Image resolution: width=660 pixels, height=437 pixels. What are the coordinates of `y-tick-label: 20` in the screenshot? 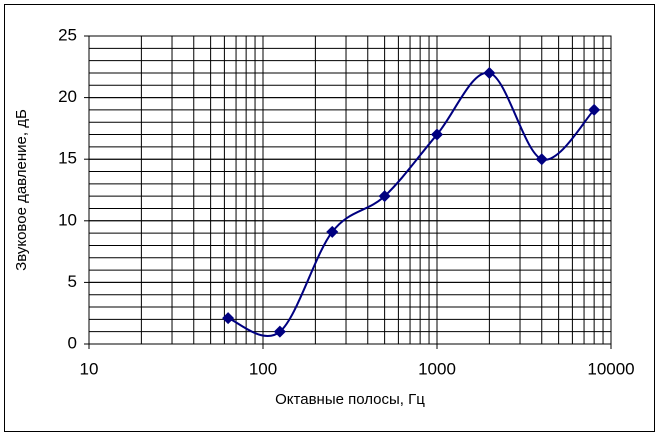 It's located at (67, 96).